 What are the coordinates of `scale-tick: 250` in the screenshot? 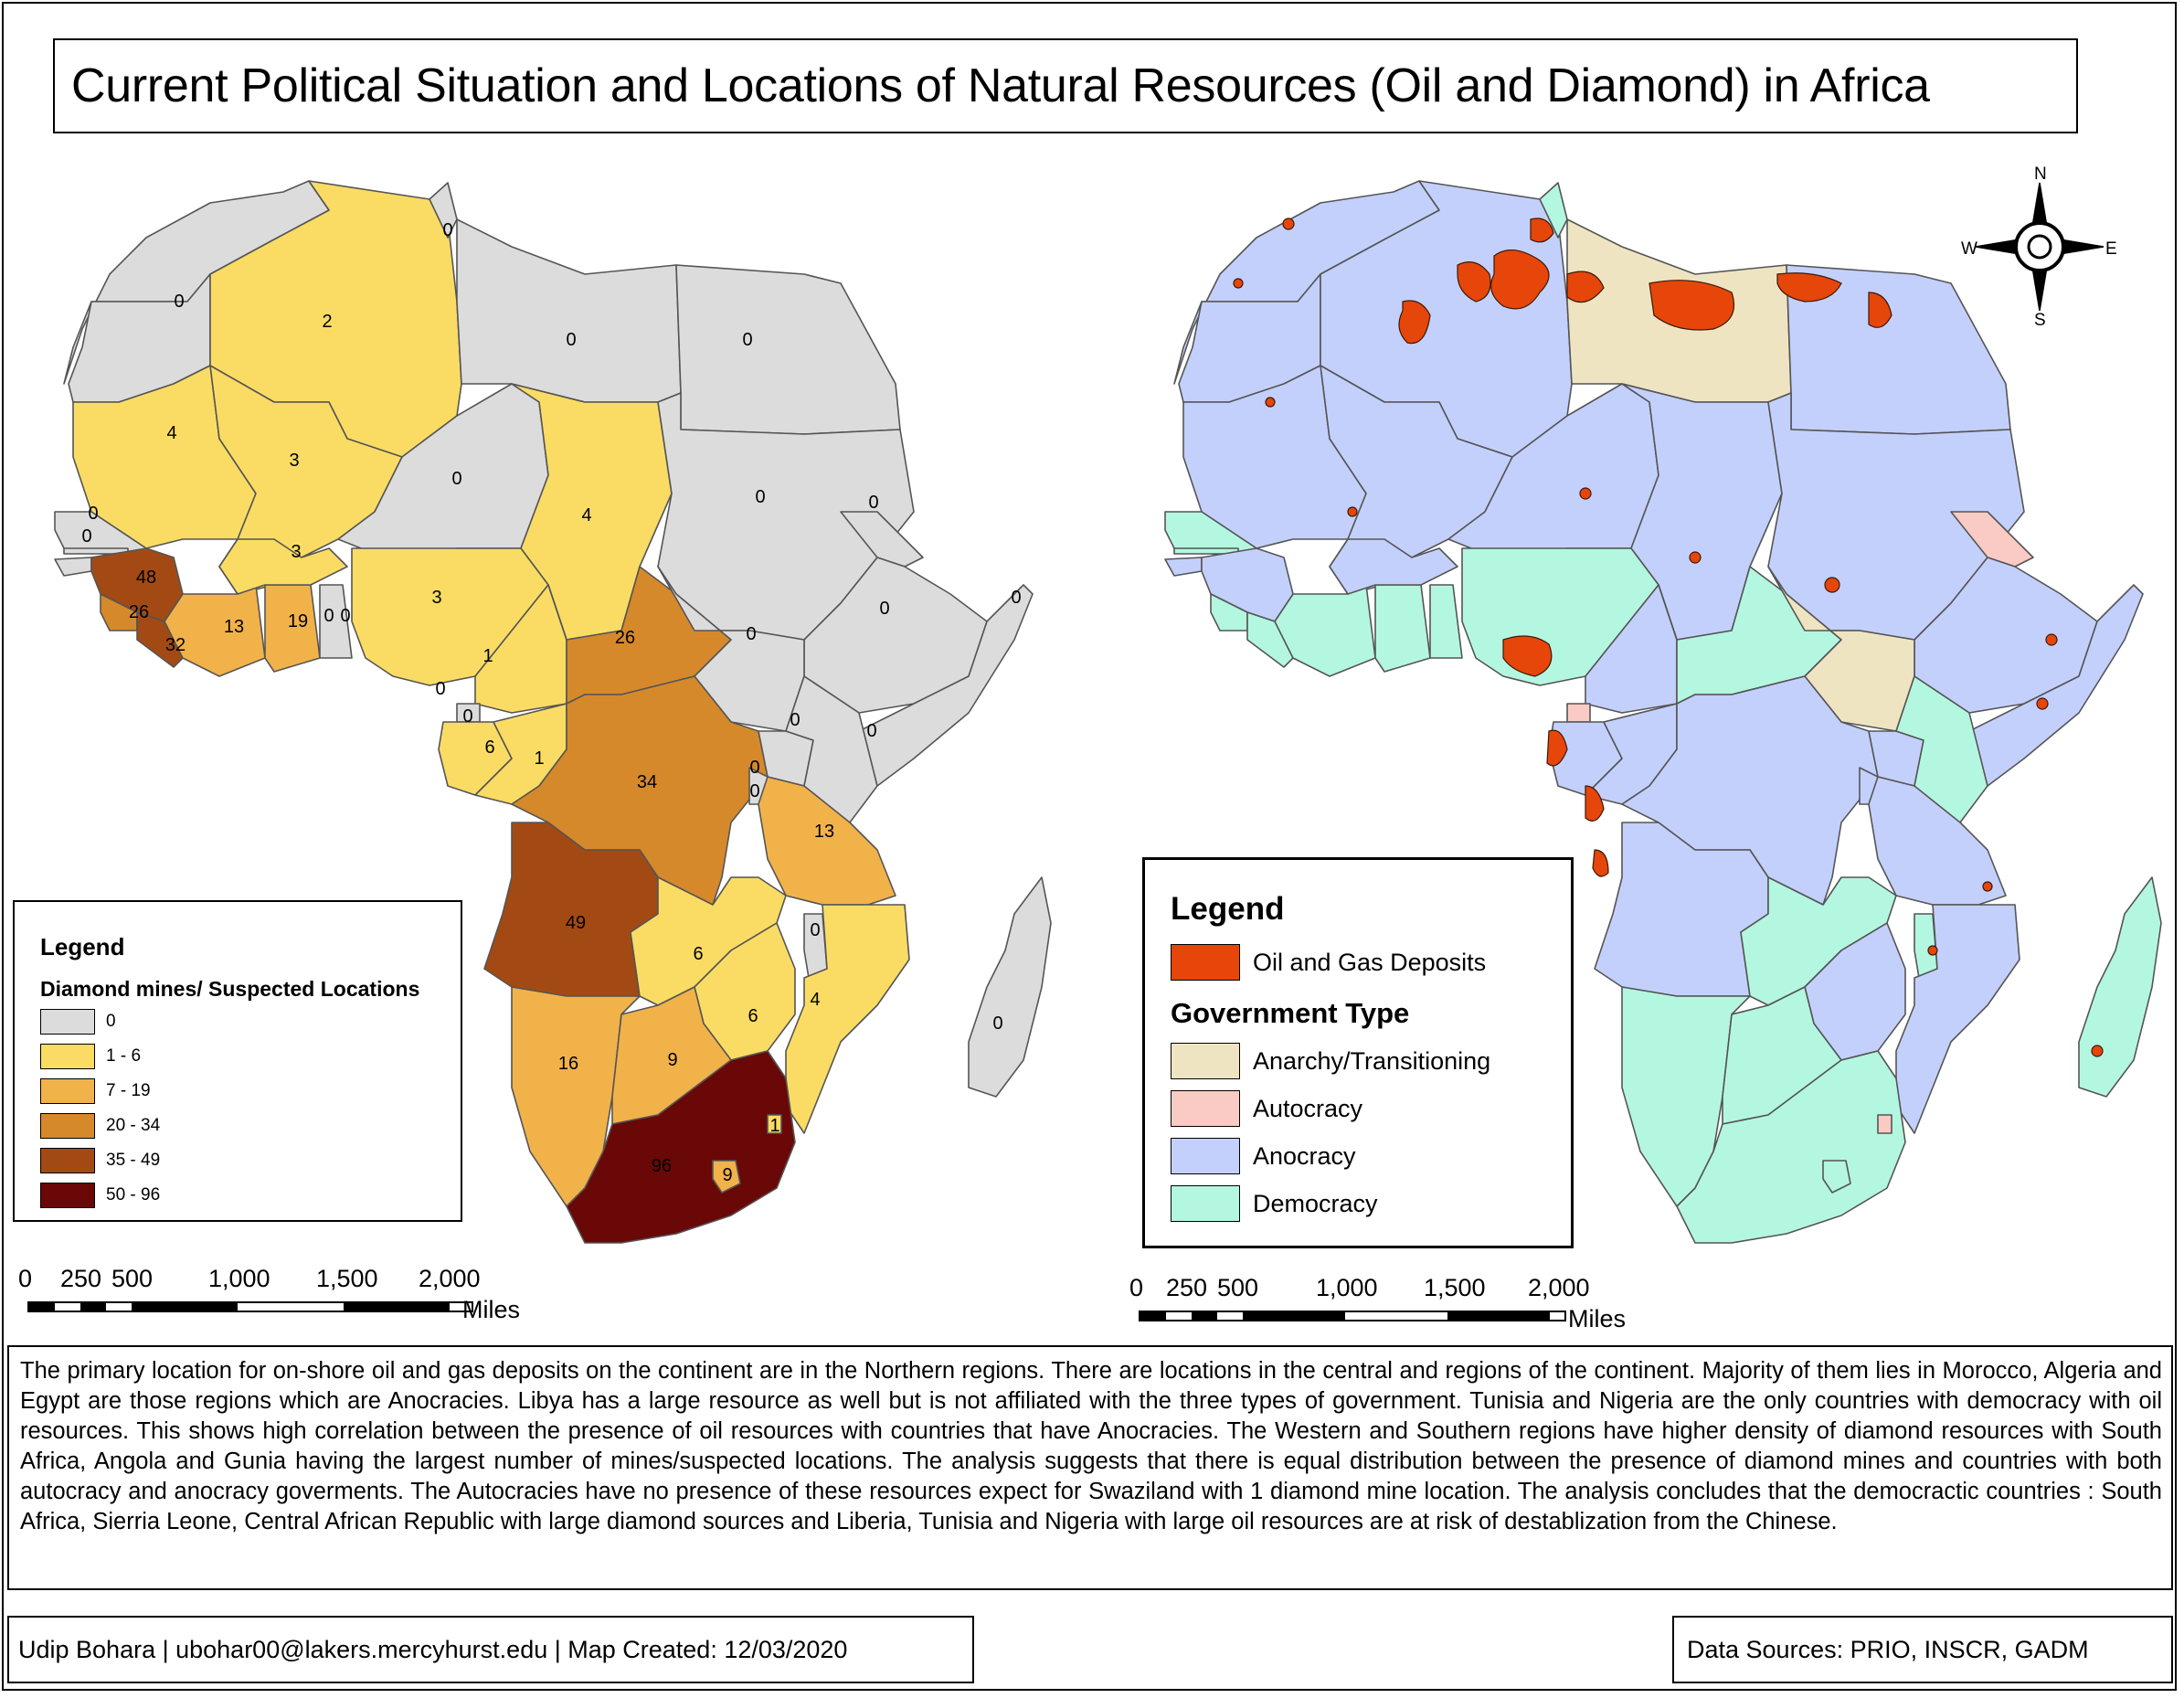 It's located at (1187, 1287).